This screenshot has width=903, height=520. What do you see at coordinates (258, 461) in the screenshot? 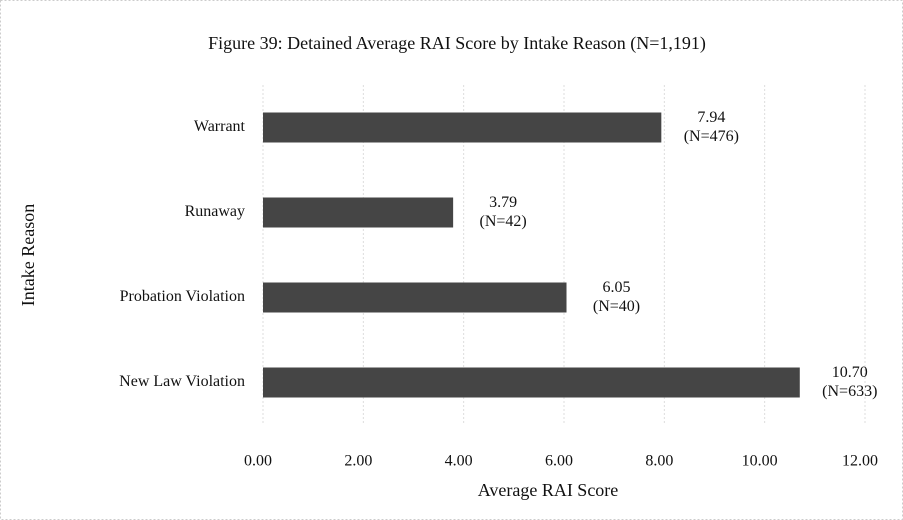
I see `x-tick-label: 0.00` at bounding box center [258, 461].